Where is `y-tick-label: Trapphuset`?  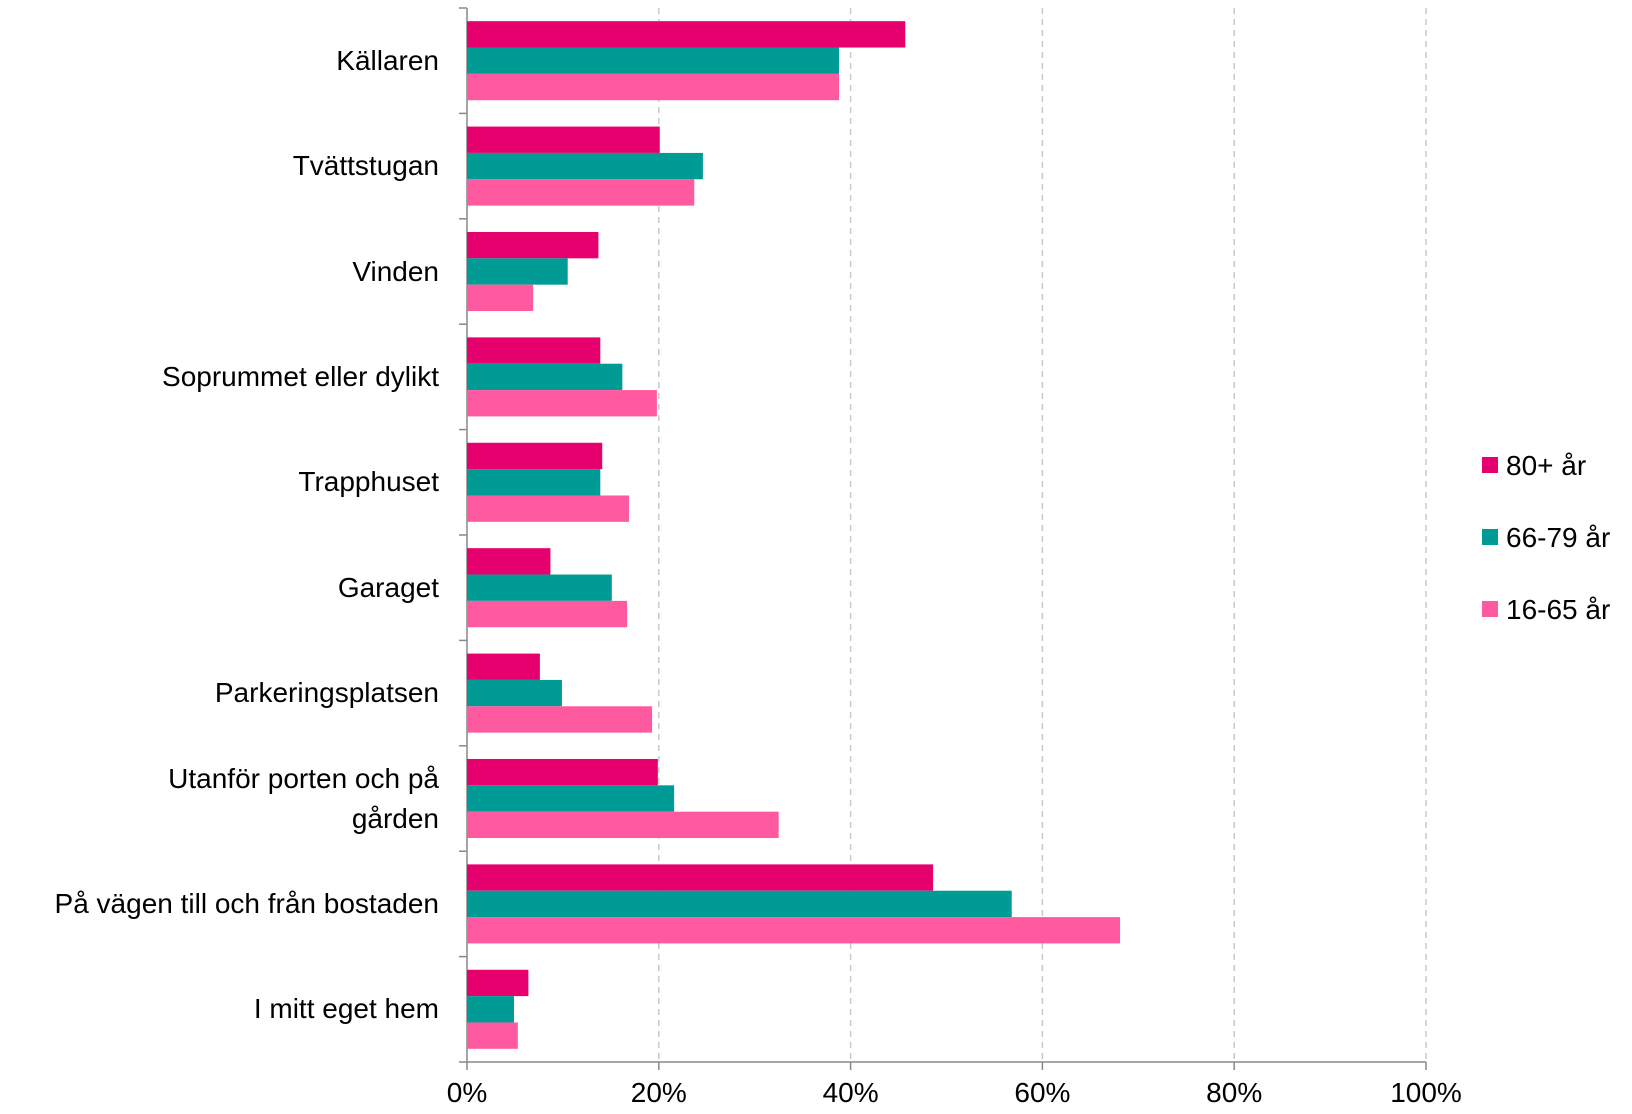 y-tick-label: Trapphuset is located at coordinates (368, 482).